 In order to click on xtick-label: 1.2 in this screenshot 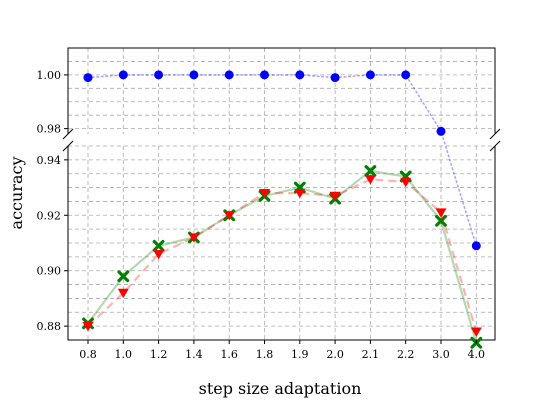, I will do `click(159, 354)`.